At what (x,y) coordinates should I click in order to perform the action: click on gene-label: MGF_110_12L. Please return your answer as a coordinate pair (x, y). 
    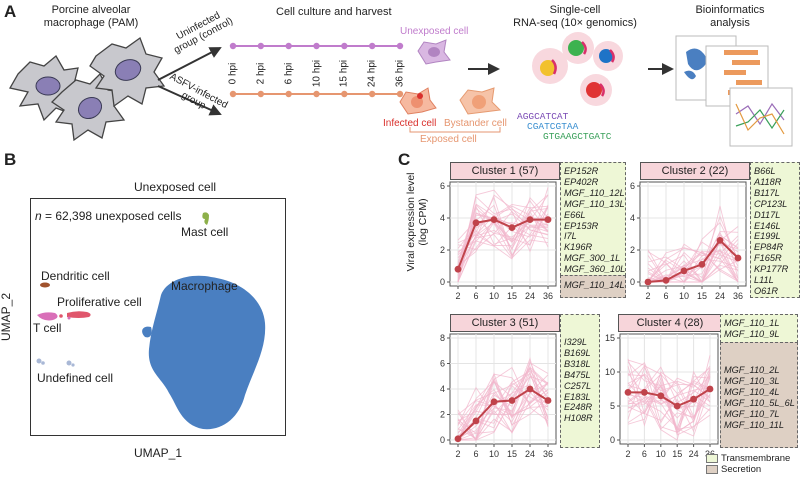
    Looking at the image, I should click on (594, 192).